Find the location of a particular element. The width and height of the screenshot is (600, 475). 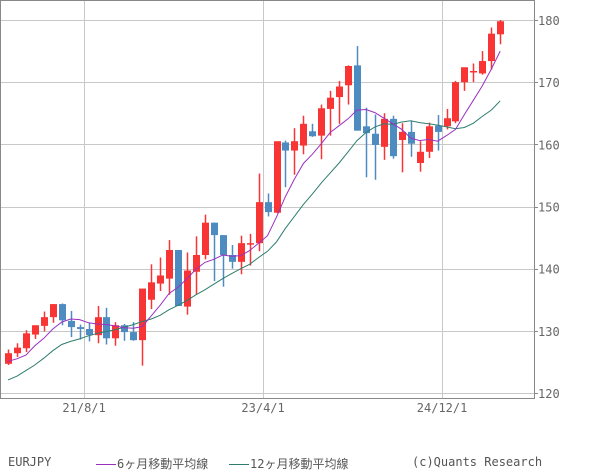

y-axis-labels: 120 130 140 150 160 170 180 is located at coordinates (547, 207).